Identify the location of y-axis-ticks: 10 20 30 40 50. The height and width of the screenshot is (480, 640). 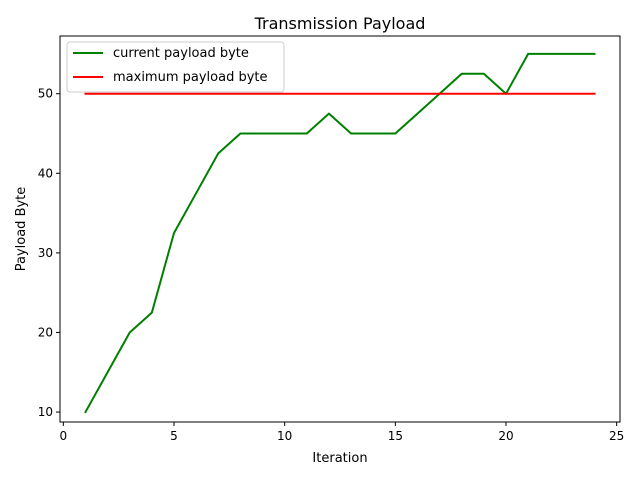
(49, 253).